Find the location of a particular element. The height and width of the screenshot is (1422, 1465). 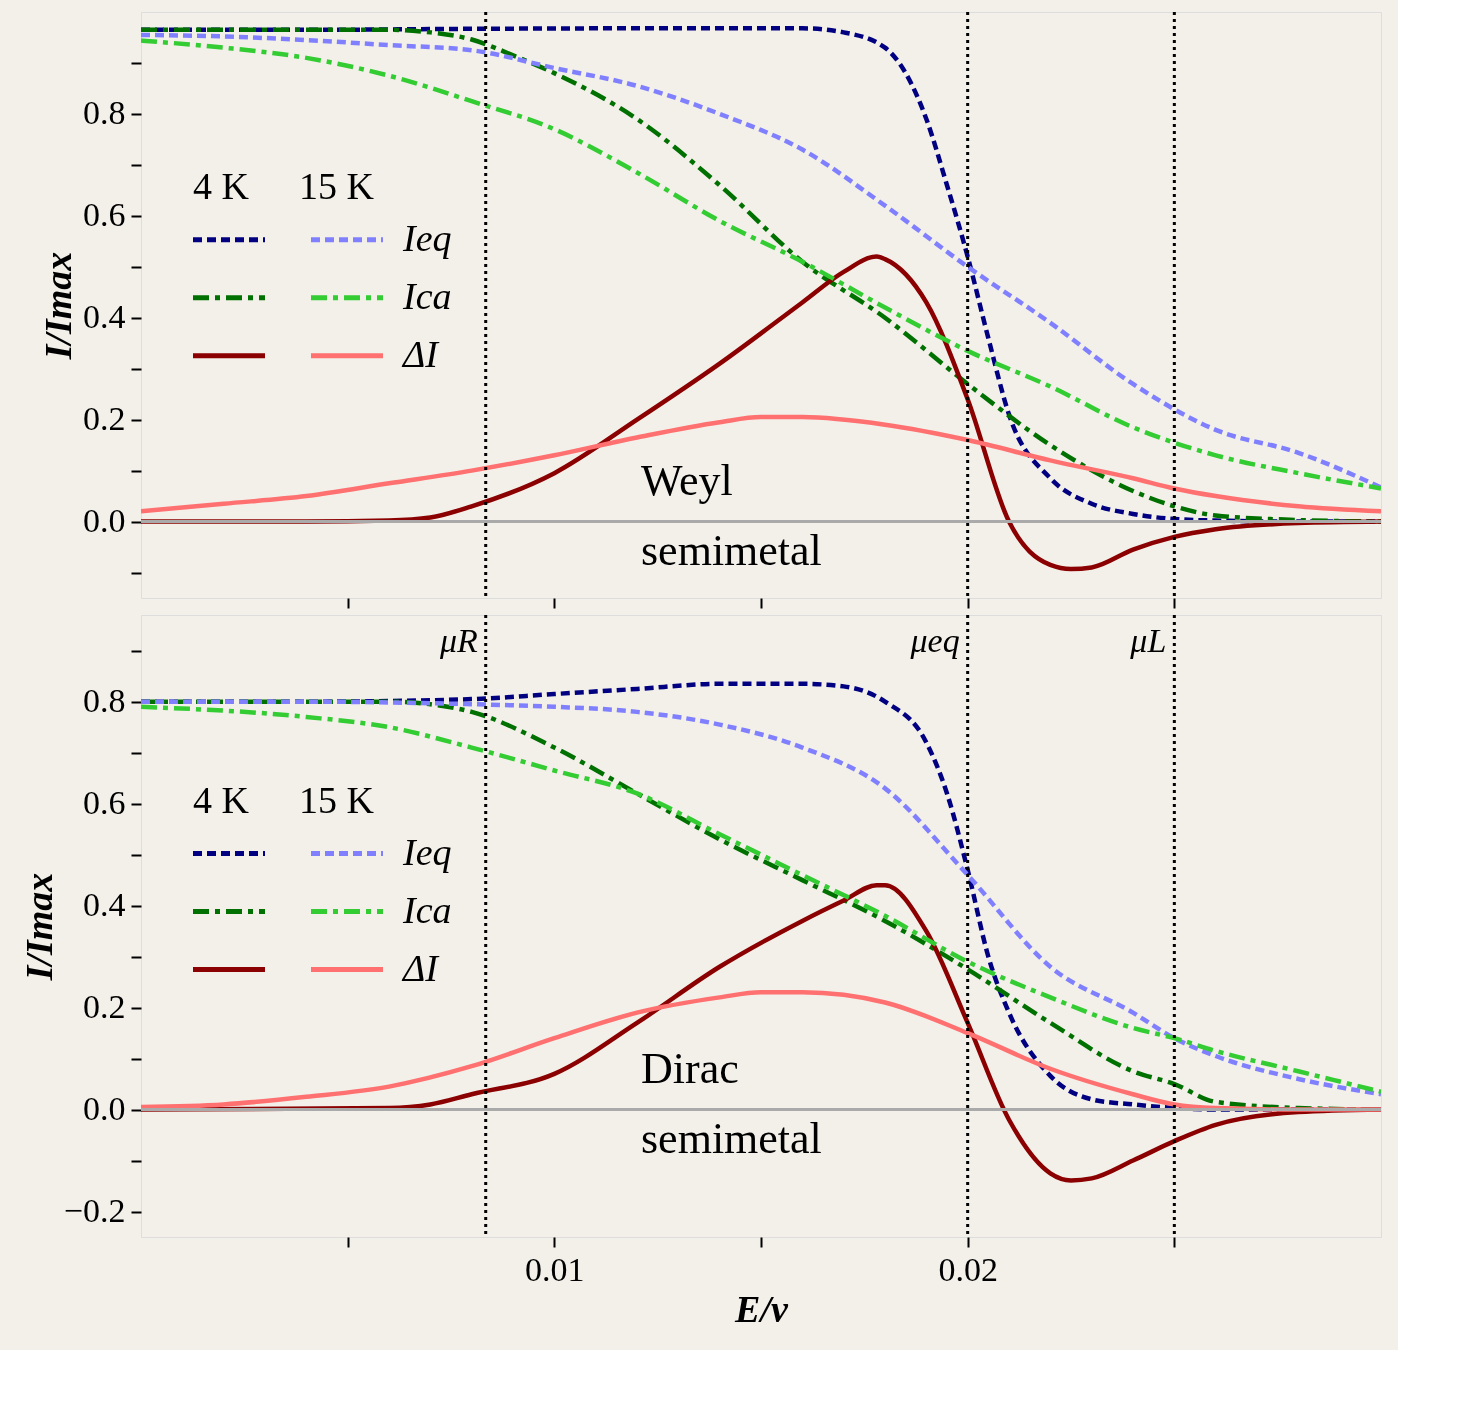

annotation: Dirac semimetal is located at coordinates (731, 1103).